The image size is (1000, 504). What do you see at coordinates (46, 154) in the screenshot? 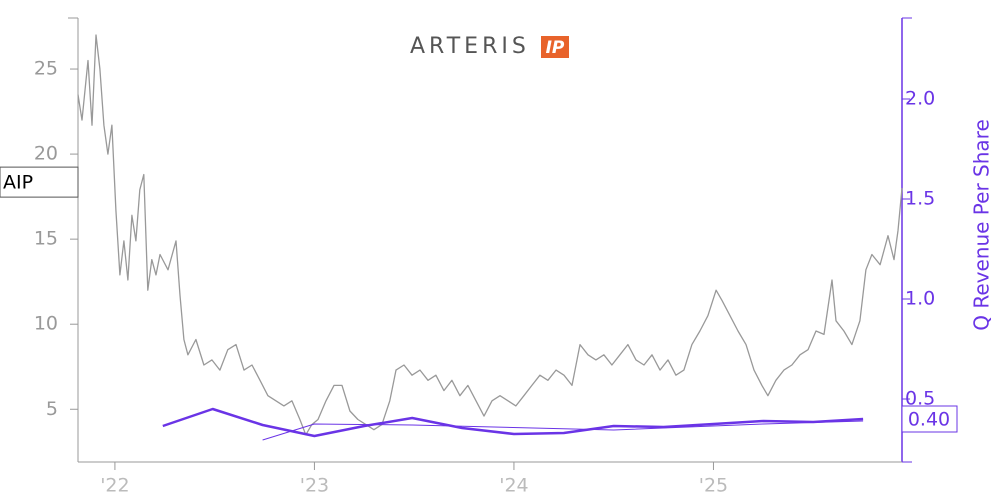
I see `y-tick-label: 20` at bounding box center [46, 154].